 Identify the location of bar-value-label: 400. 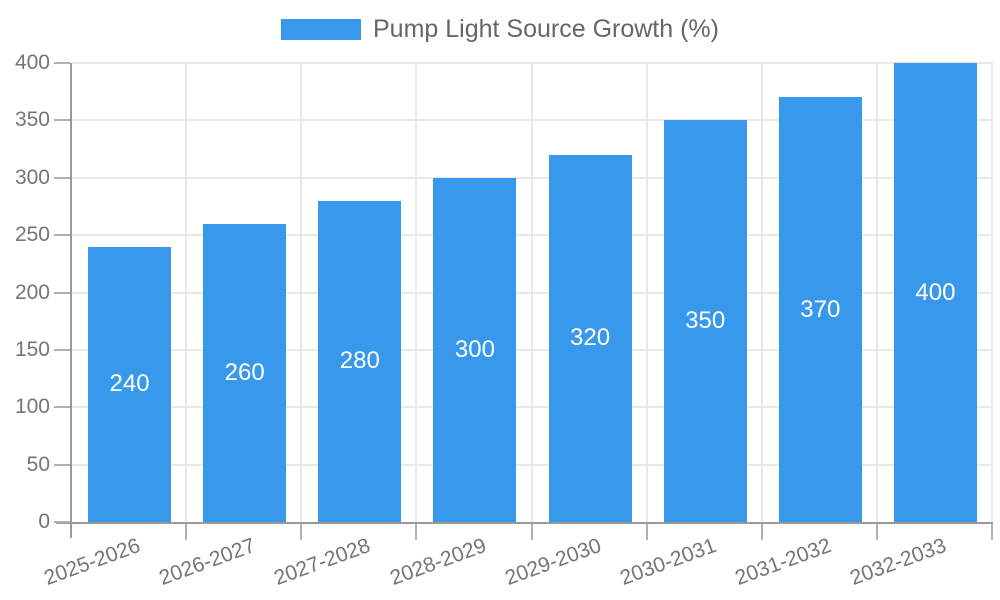
(935, 292).